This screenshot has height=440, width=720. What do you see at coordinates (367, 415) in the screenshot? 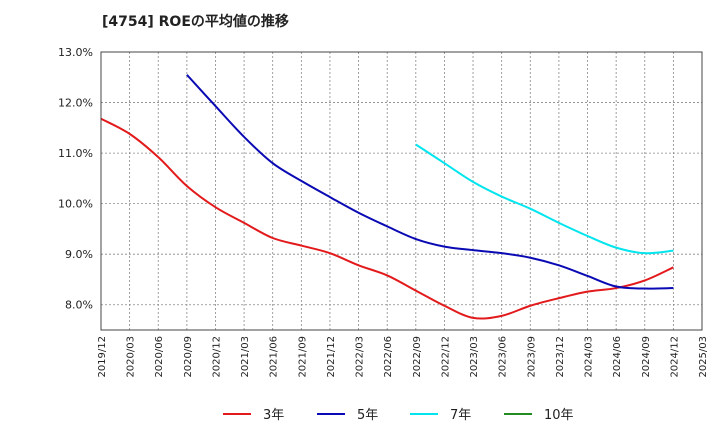
I see `legend-label-1: 5年` at bounding box center [367, 415].